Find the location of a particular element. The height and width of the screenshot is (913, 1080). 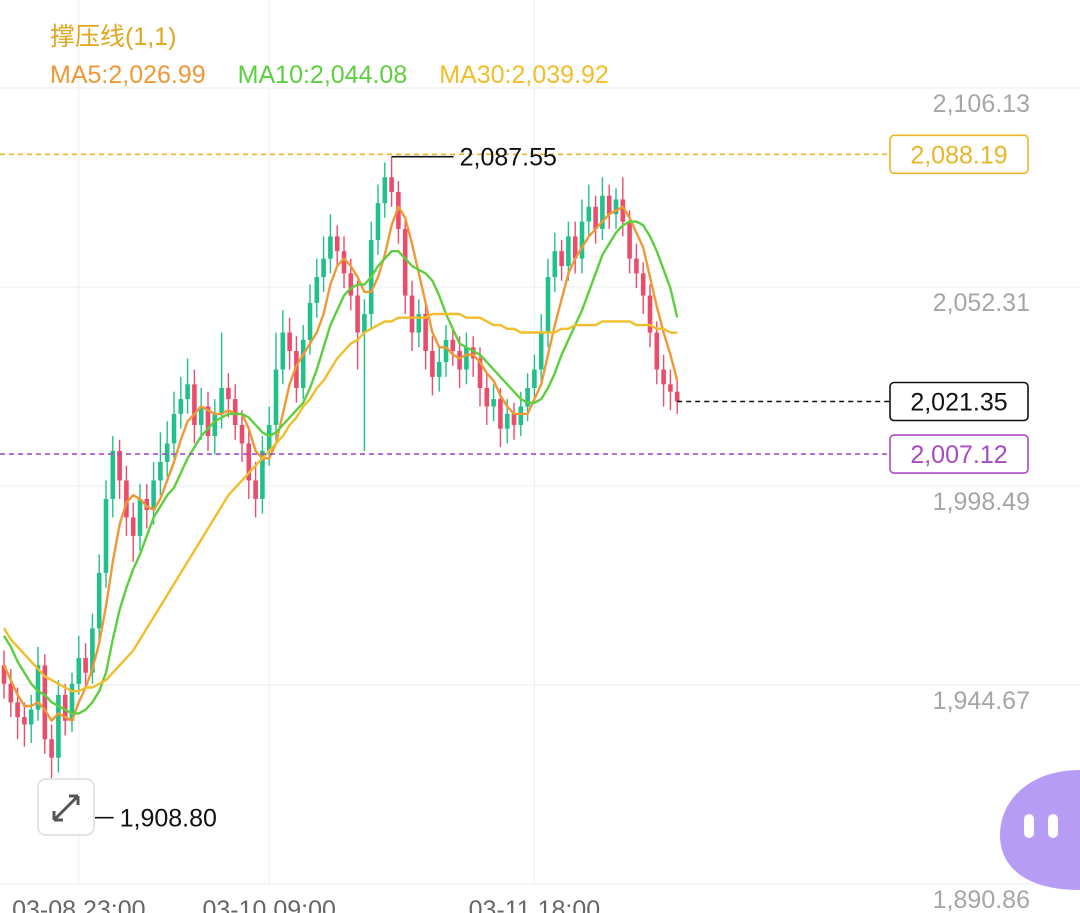

price-label: 2,021.35 is located at coordinates (958, 402).